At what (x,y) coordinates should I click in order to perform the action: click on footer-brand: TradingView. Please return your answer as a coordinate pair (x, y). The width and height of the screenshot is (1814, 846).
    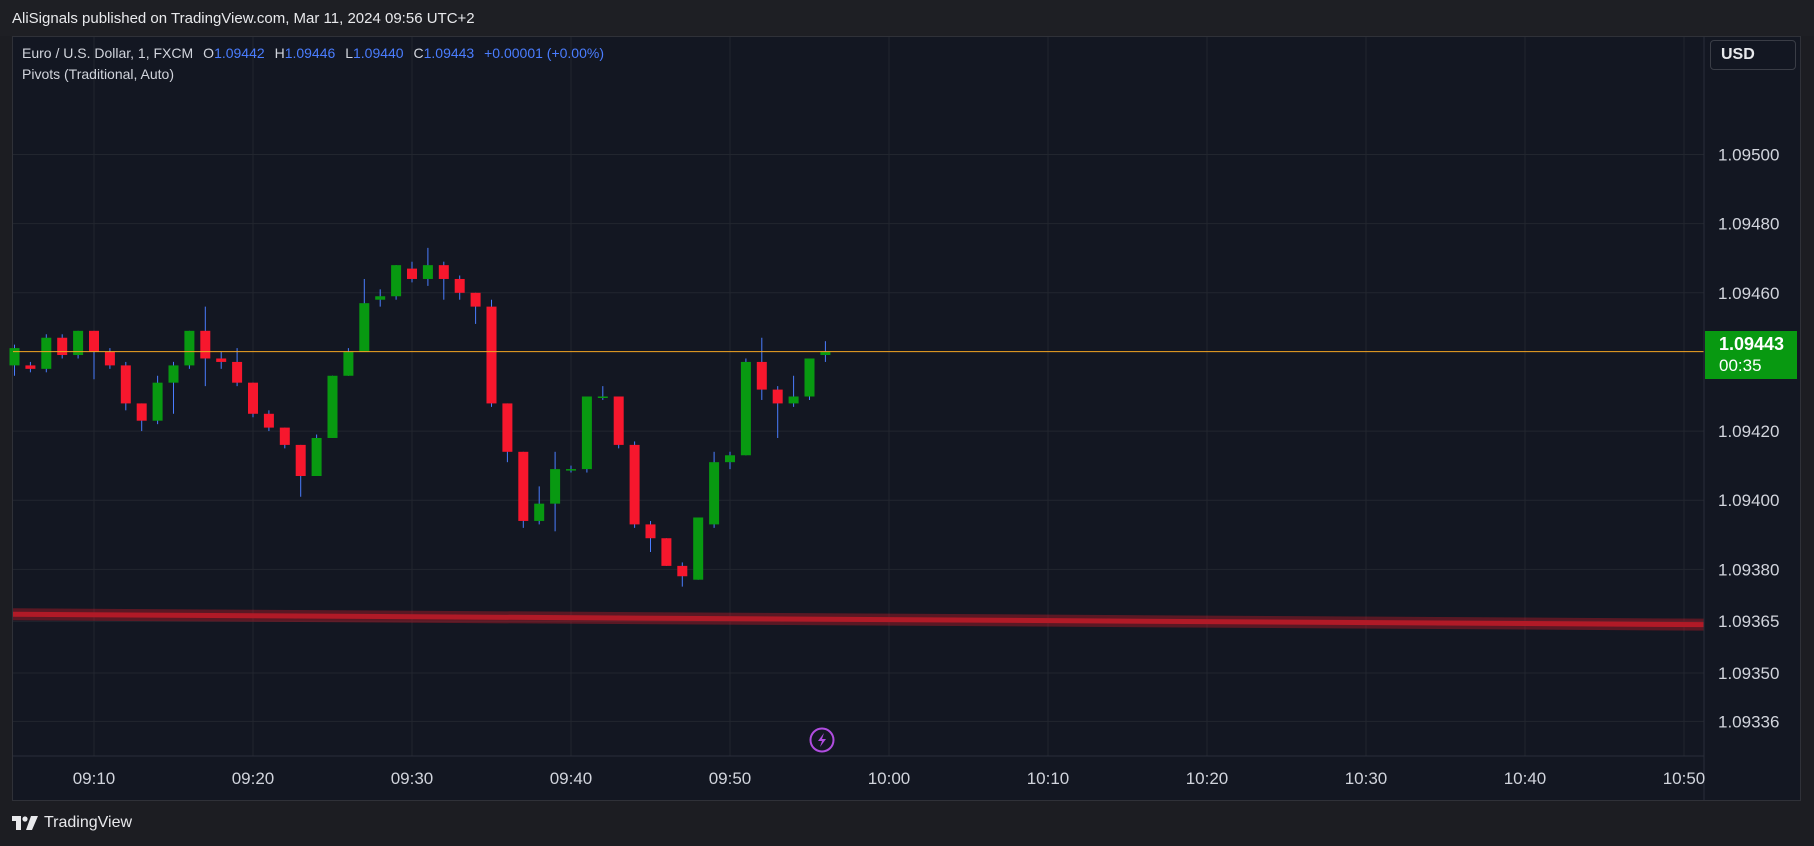
    Looking at the image, I should click on (72, 823).